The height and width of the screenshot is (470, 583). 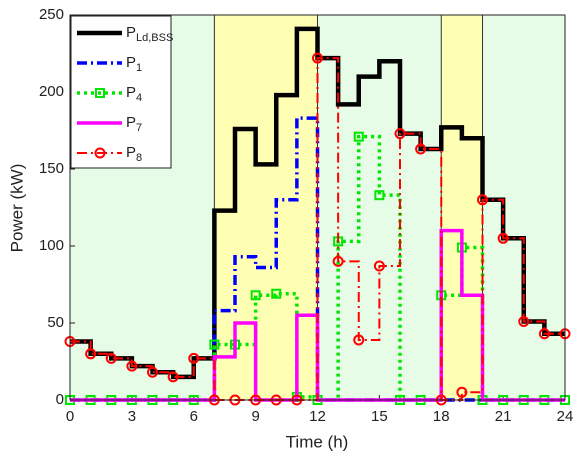 I want to click on x-tick-label: 21, so click(x=503, y=416).